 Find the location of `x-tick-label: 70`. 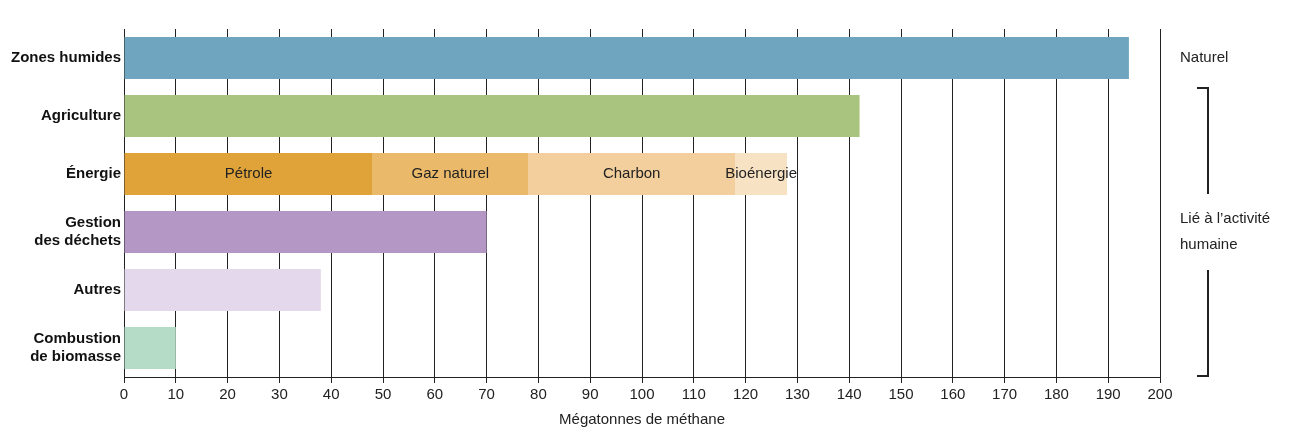

x-tick-label: 70 is located at coordinates (486, 394).